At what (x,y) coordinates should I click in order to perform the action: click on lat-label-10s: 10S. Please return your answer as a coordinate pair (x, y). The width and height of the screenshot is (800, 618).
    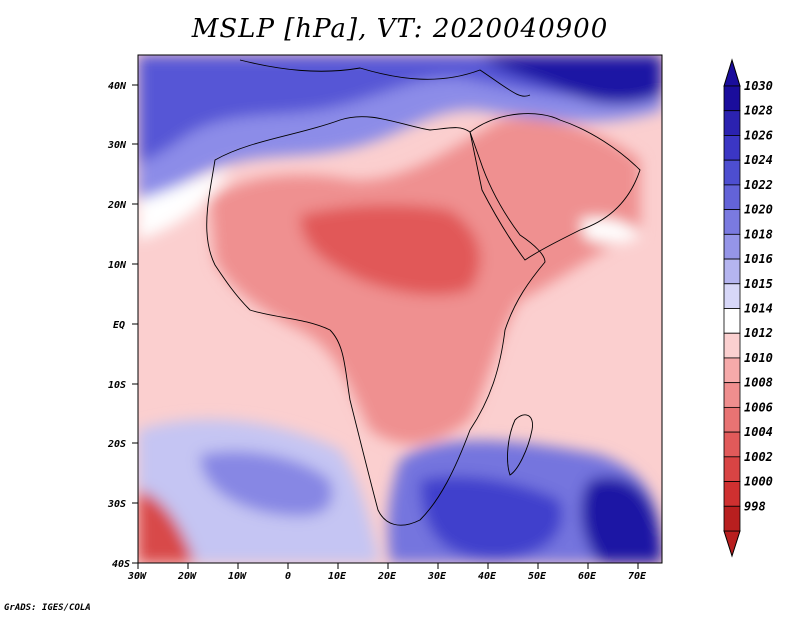
    Looking at the image, I should click on (117, 385).